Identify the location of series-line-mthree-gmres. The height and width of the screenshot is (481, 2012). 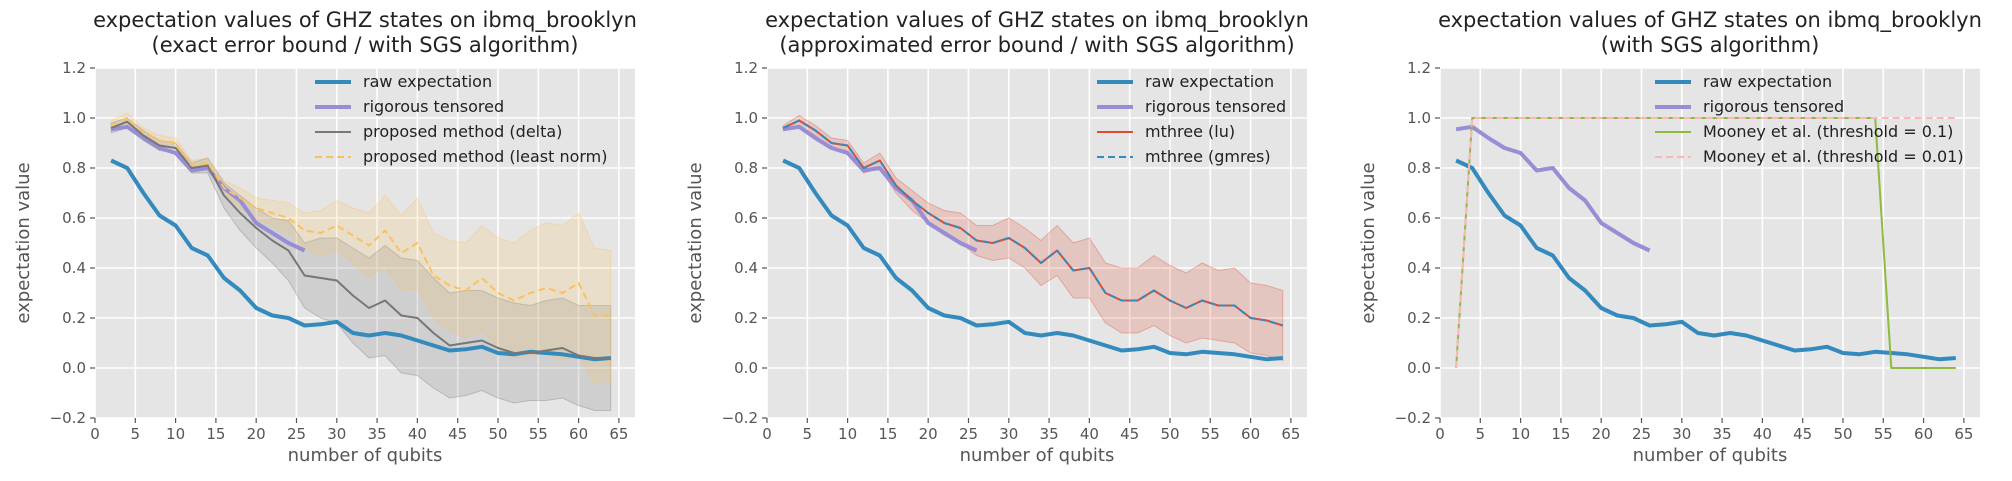
(1033, 223).